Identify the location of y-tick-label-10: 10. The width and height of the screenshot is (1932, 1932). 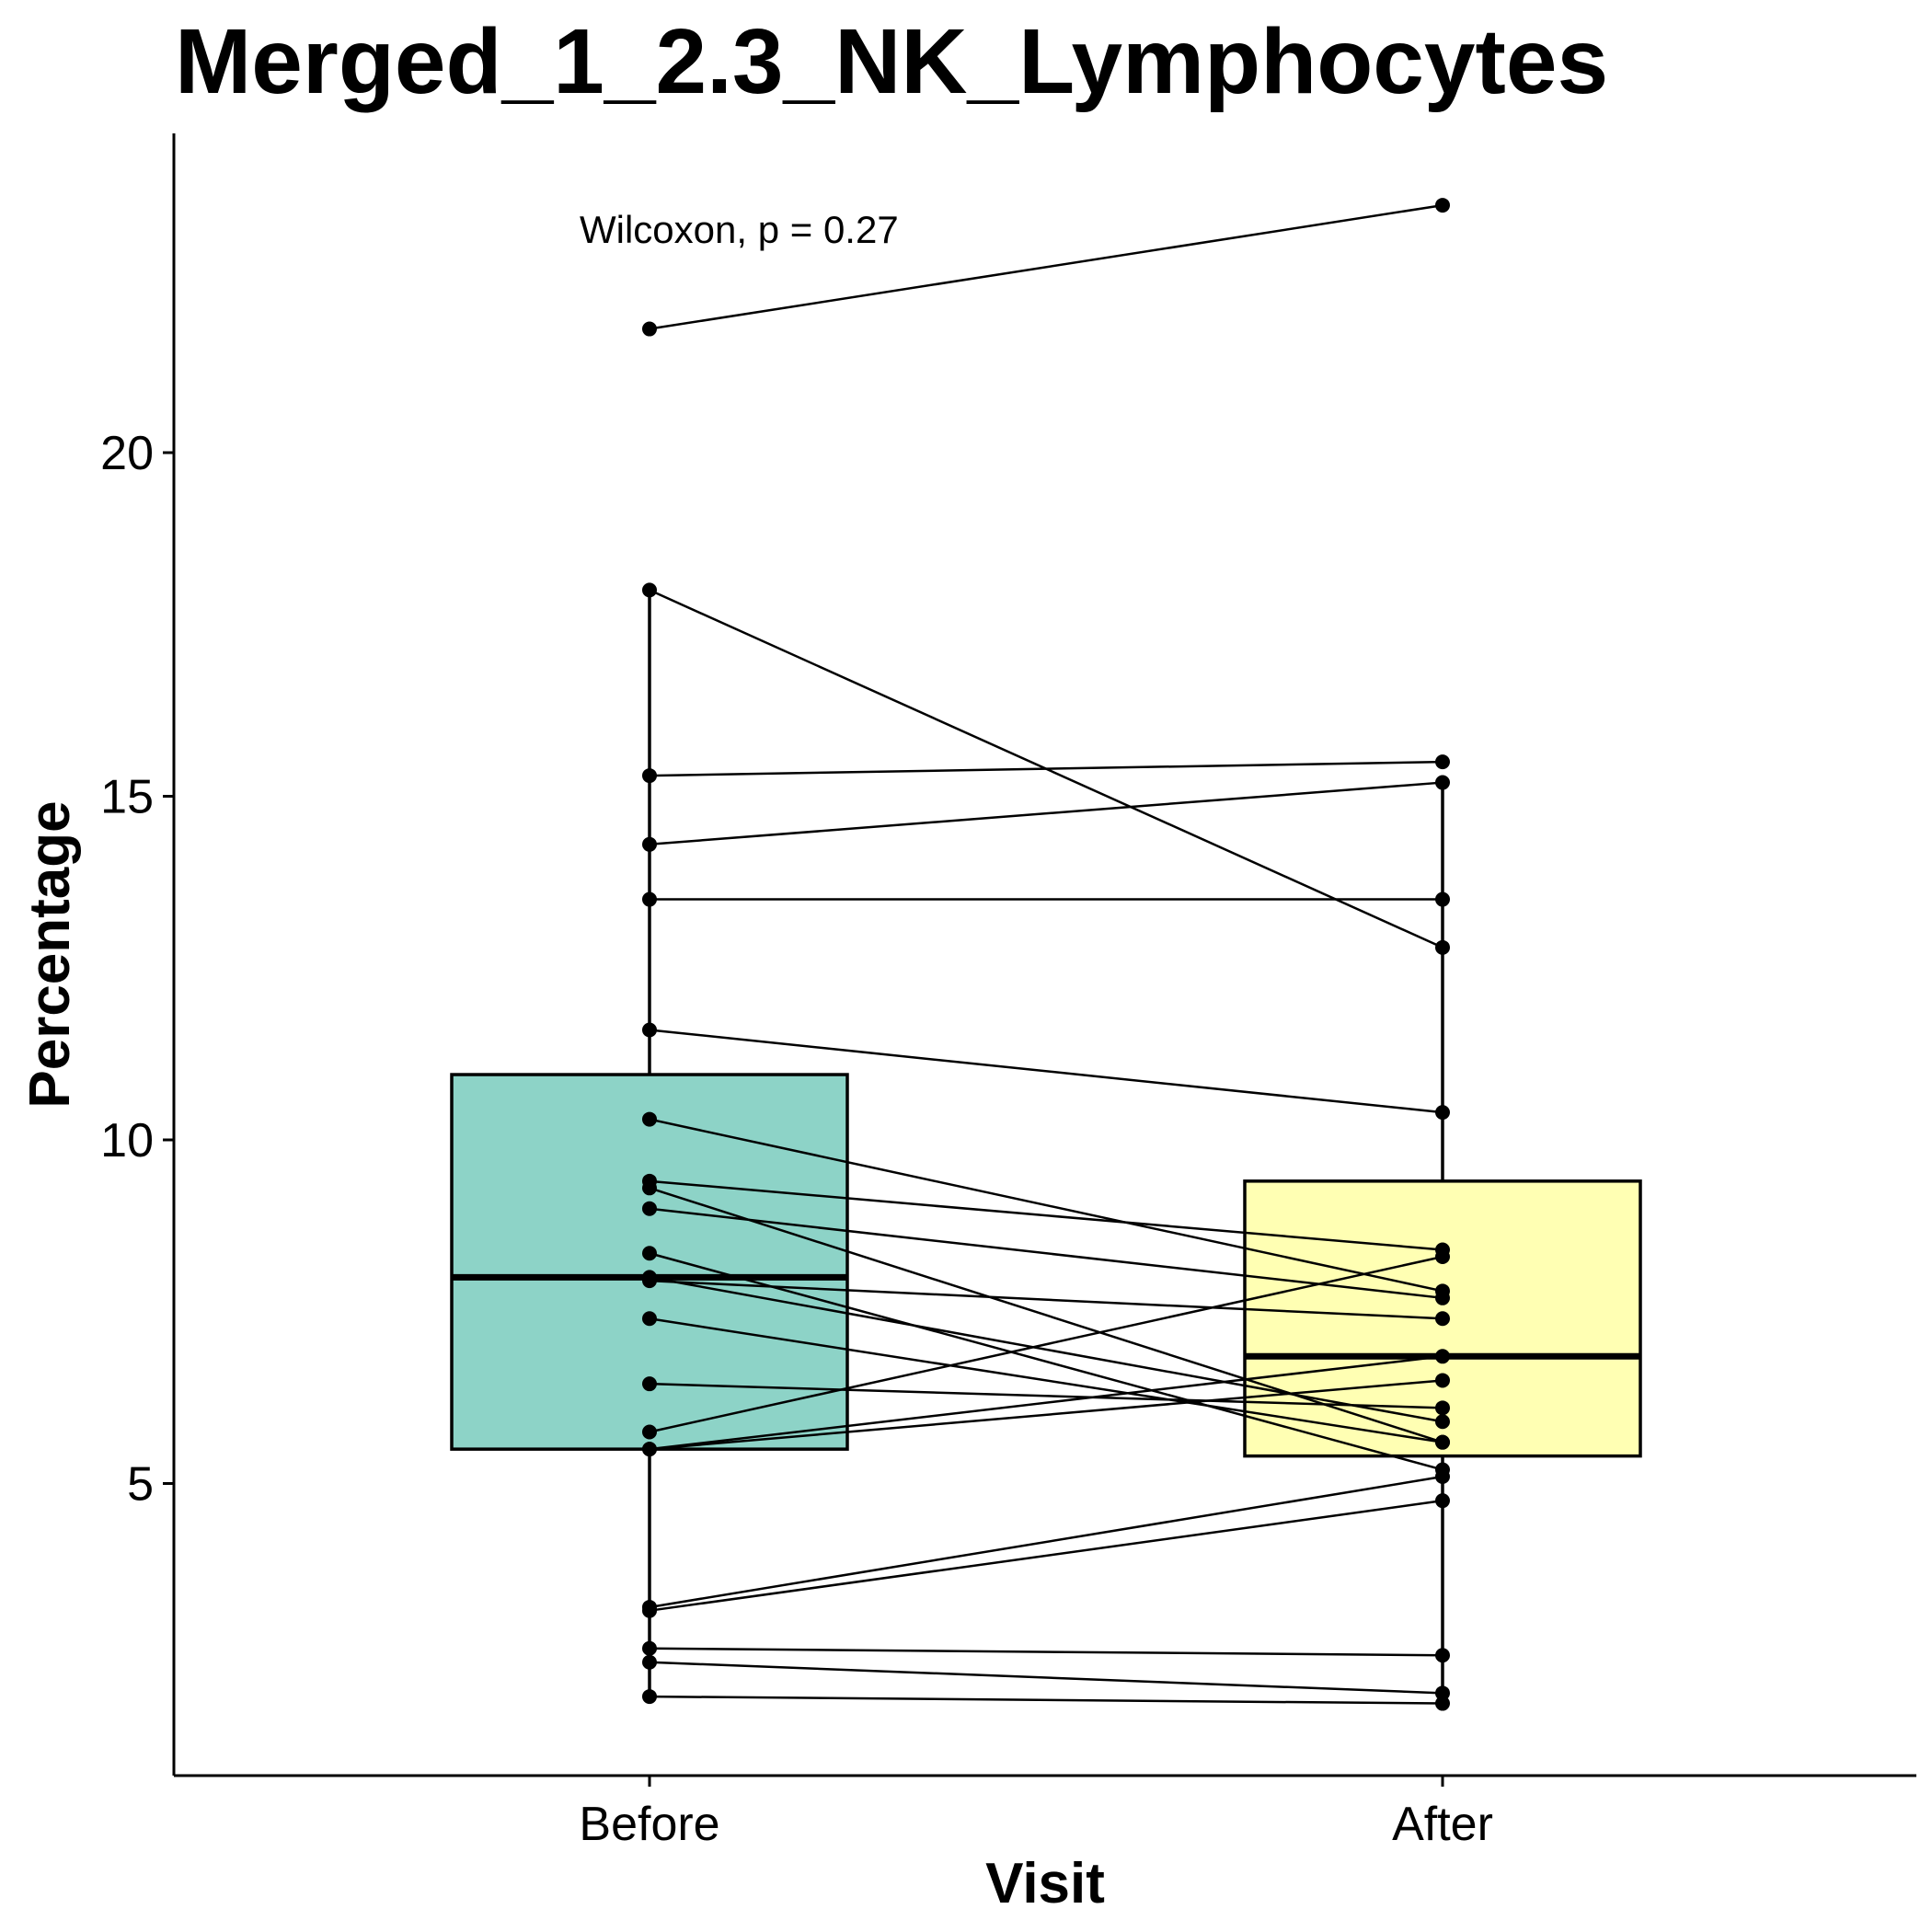
(127, 1140).